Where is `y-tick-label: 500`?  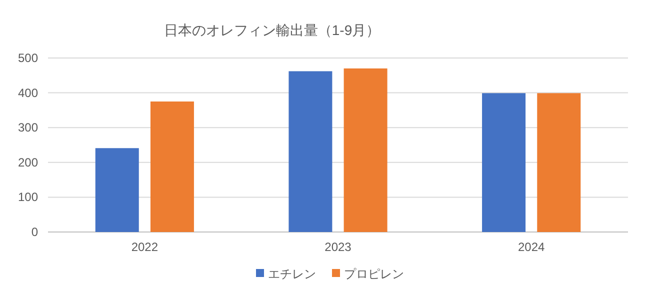 y-tick-label: 500 is located at coordinates (28, 58).